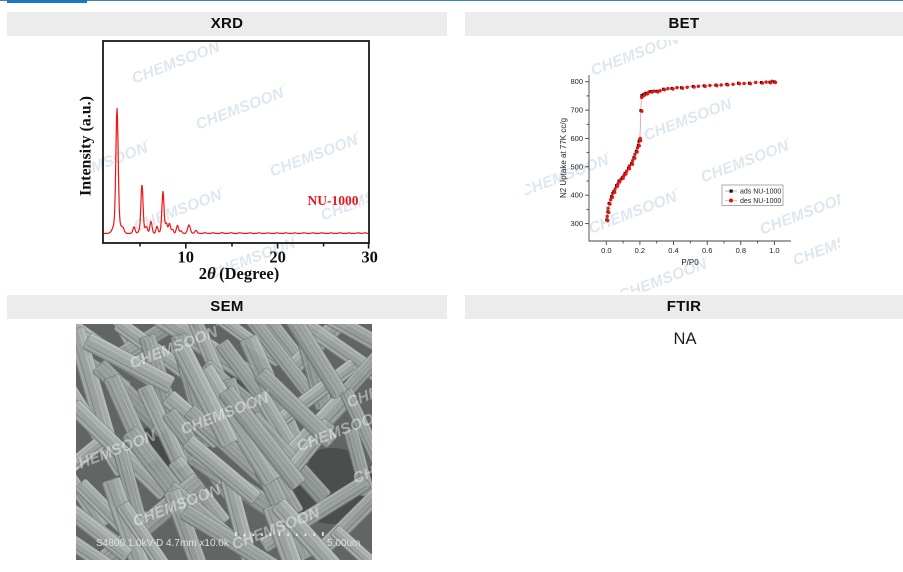 This screenshot has height=572, width=903. What do you see at coordinates (86, 146) in the screenshot?
I see `svg-text: Intensity (a.u.)` at bounding box center [86, 146].